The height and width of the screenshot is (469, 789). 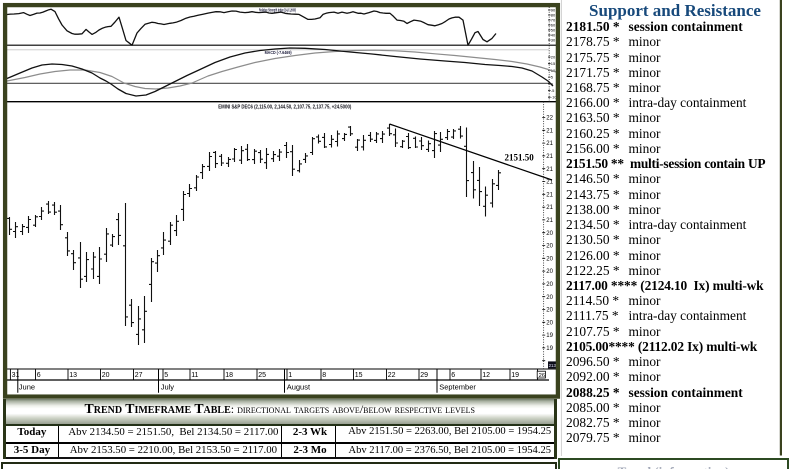 I want to click on svg-text: July, so click(x=168, y=386).